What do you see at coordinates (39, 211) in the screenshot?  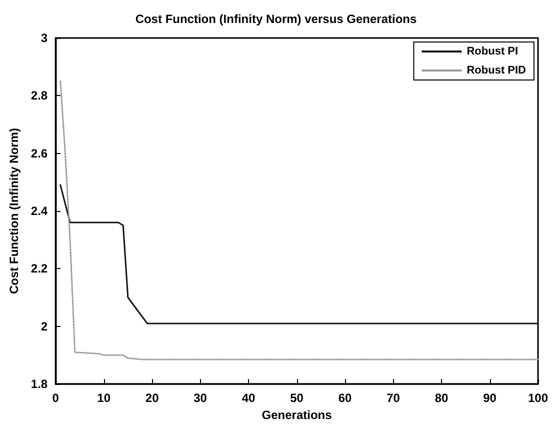 I see `y-tick-label: 2.4` at bounding box center [39, 211].